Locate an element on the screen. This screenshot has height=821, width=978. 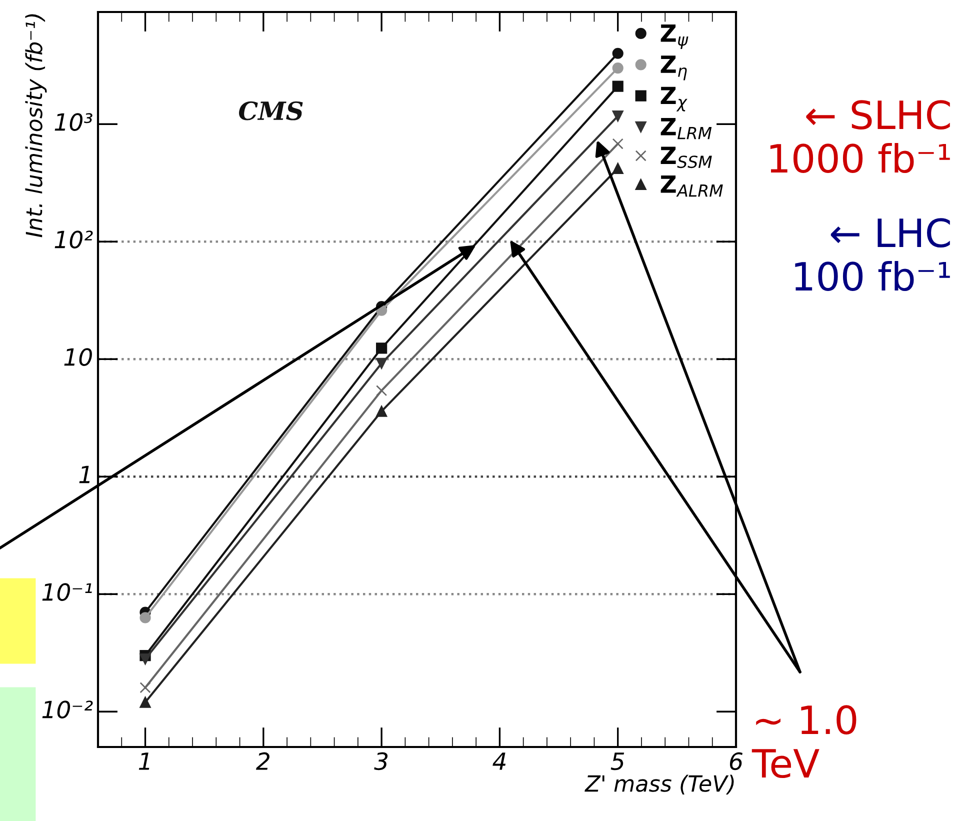
y-tick-label: 10² is located at coordinates (73, 239).